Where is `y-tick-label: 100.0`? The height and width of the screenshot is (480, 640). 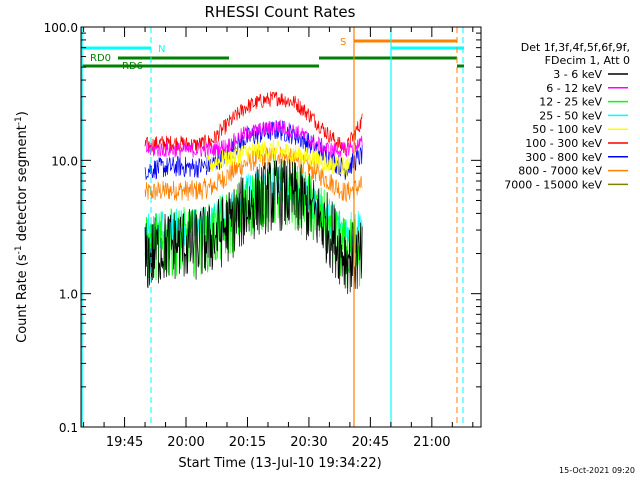
y-tick-label: 100.0 is located at coordinates (61, 28).